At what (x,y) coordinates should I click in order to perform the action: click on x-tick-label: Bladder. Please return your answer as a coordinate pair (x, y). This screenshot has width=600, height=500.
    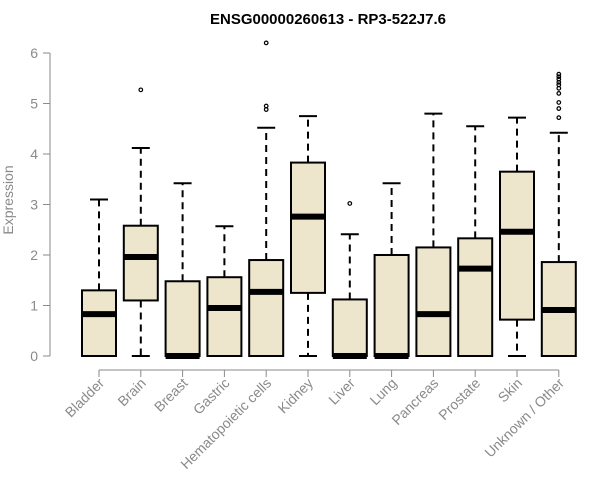
    Looking at the image, I should click on (85, 398).